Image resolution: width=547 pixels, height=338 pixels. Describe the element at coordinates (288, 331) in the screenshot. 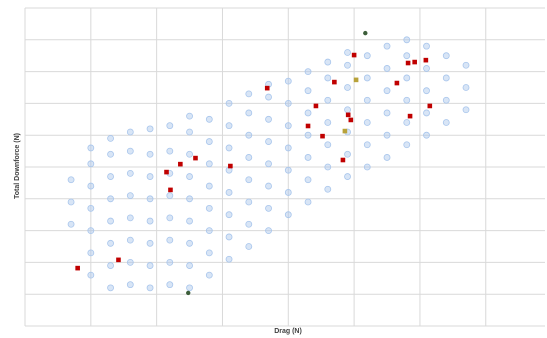

I see `x-axis-label: Drag (N)` at that location.